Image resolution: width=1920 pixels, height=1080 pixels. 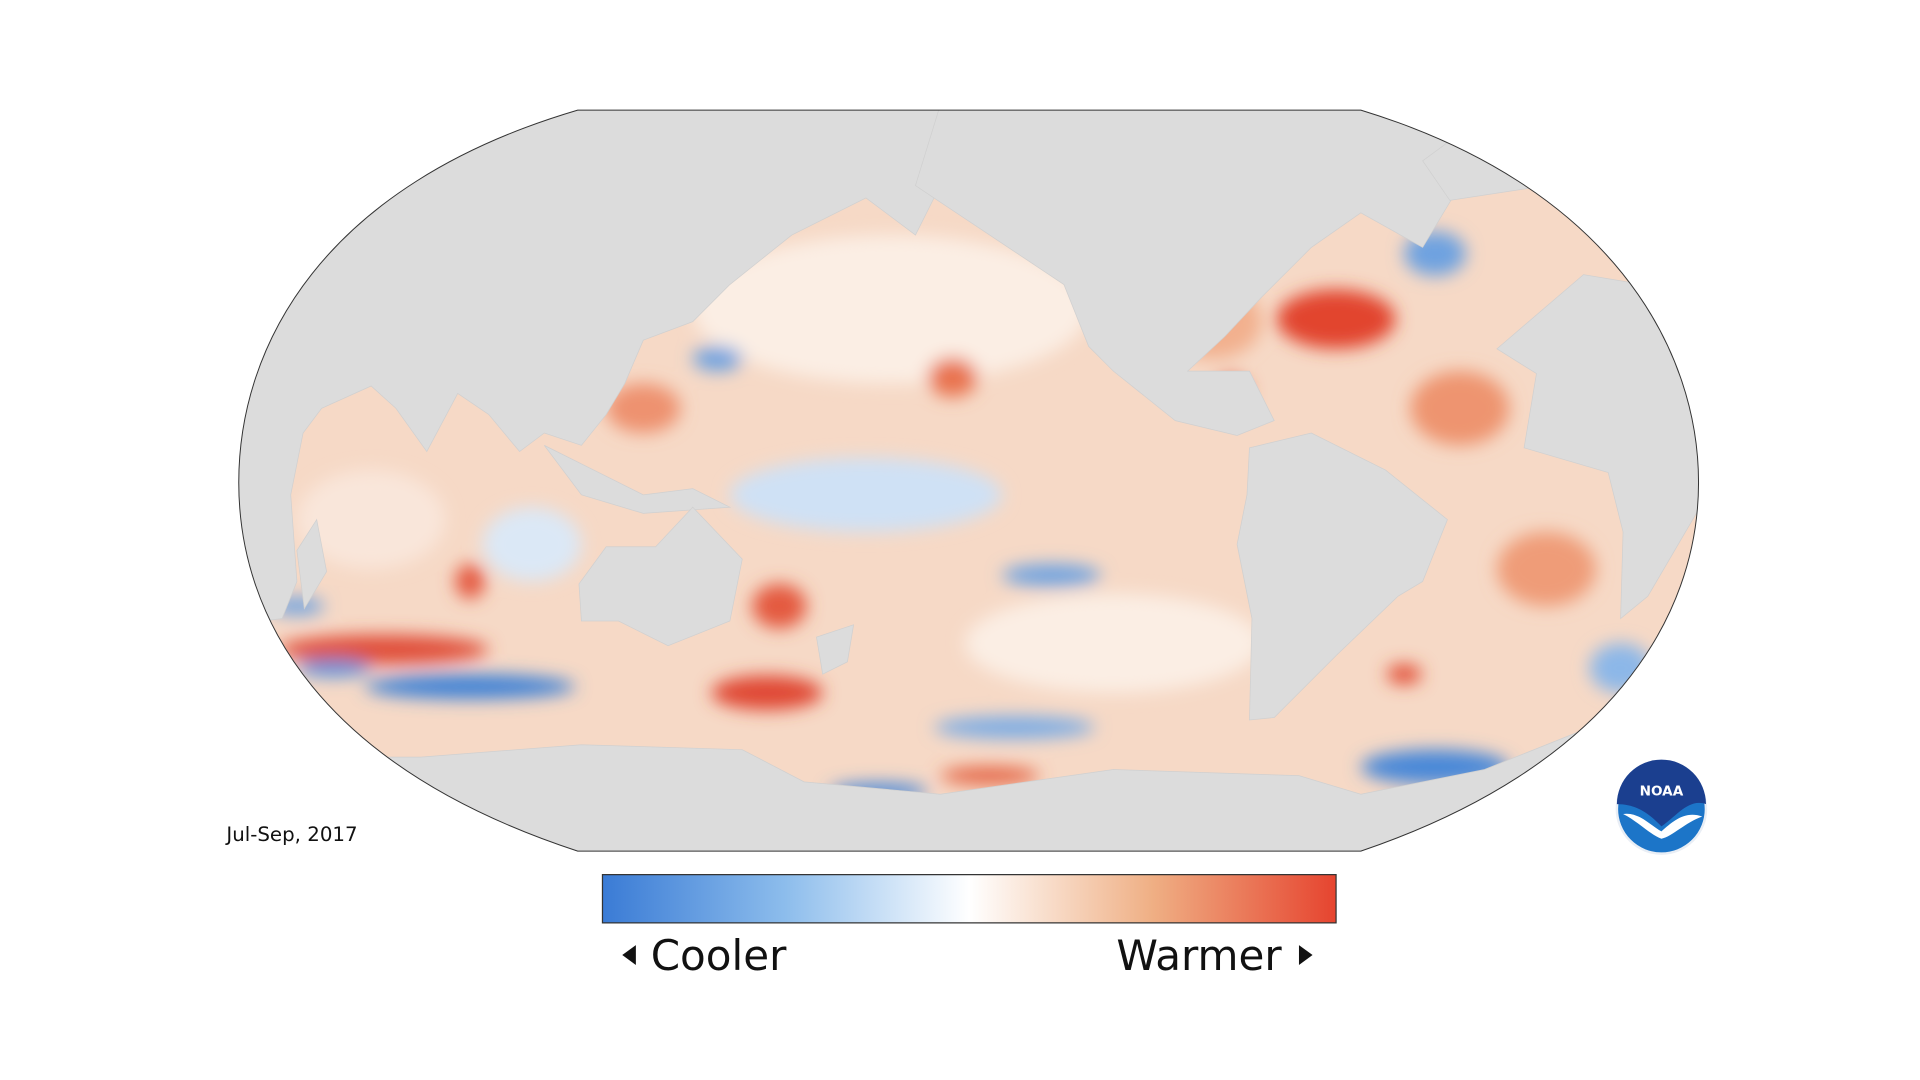 What do you see at coordinates (1199, 955) in the screenshot?
I see `legend-high-label: Warmer` at bounding box center [1199, 955].